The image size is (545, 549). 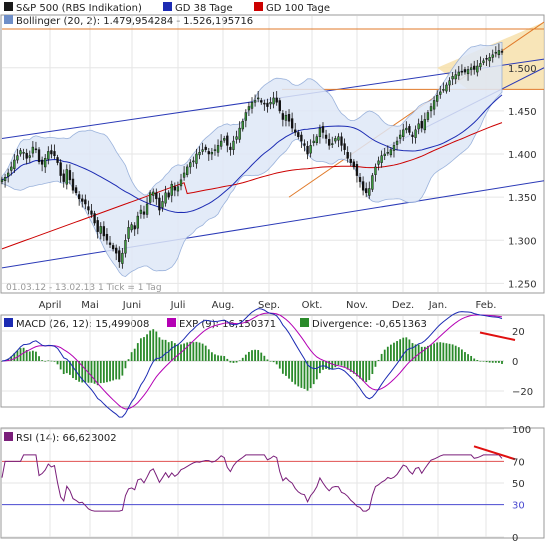 I want to click on x-tick-label: Sep., so click(x=269, y=305).